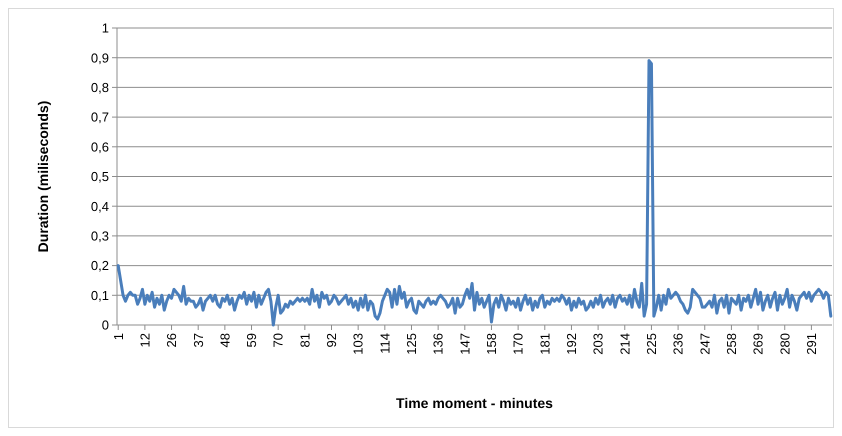 This screenshot has width=842, height=436. What do you see at coordinates (598, 344) in the screenshot?
I see `x-tick-label: 203` at bounding box center [598, 344].